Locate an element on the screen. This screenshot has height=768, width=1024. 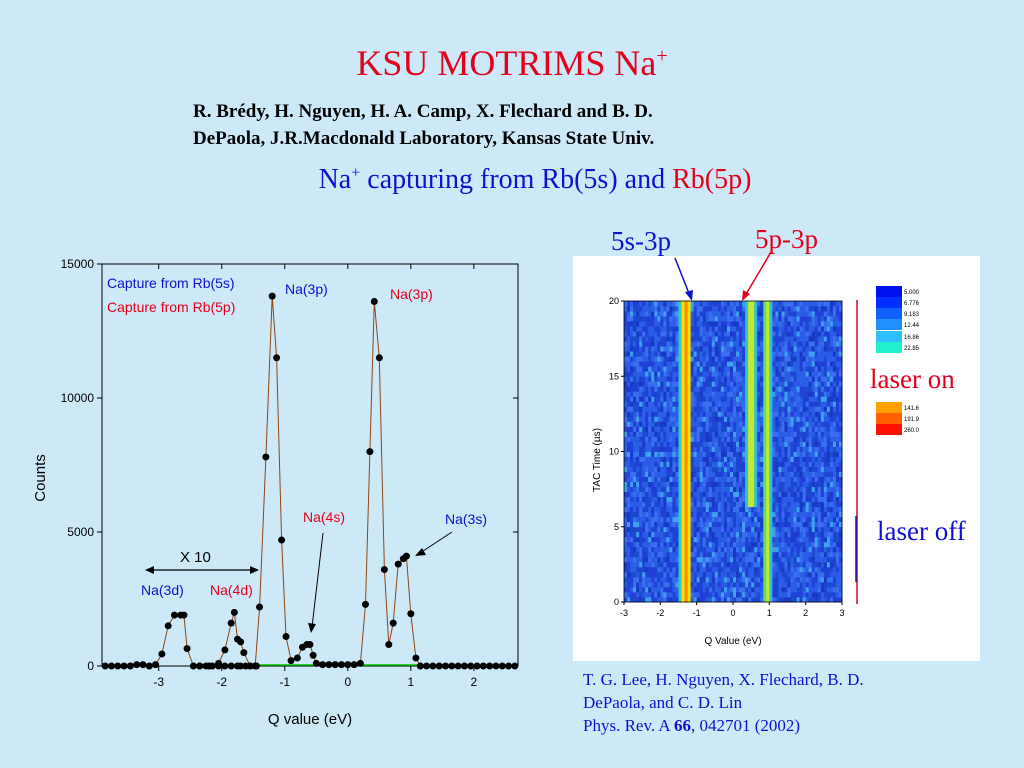
data-point is located at coordinates (266, 457).